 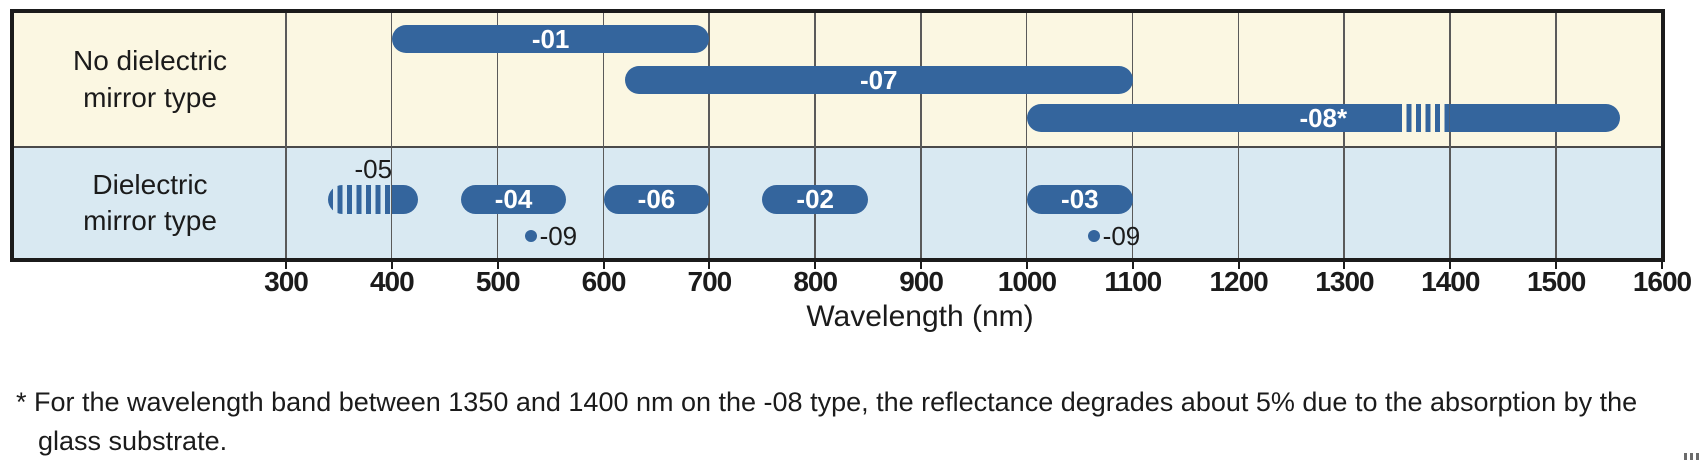 I want to click on bar-label--07: -07, so click(x=878, y=80).